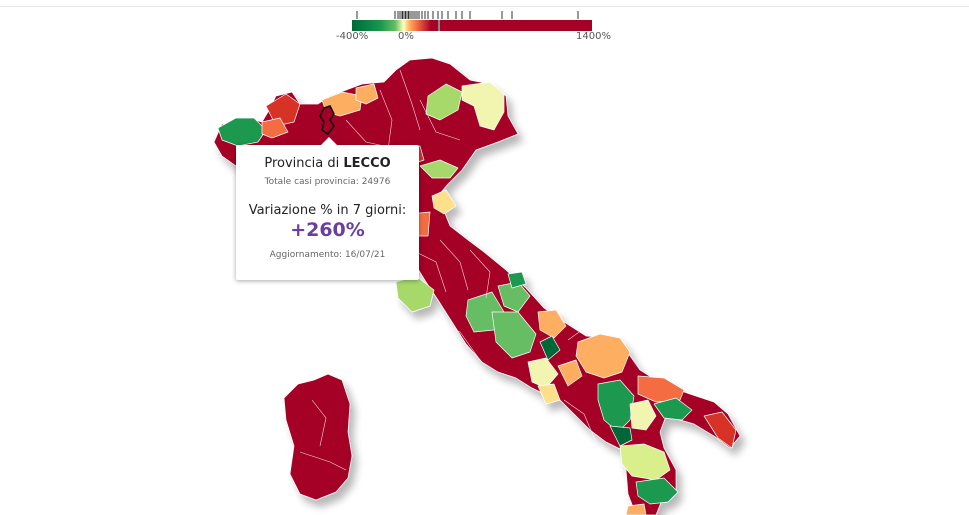  Describe the element at coordinates (621, 436) in the screenshot. I see `province-avellino` at that location.